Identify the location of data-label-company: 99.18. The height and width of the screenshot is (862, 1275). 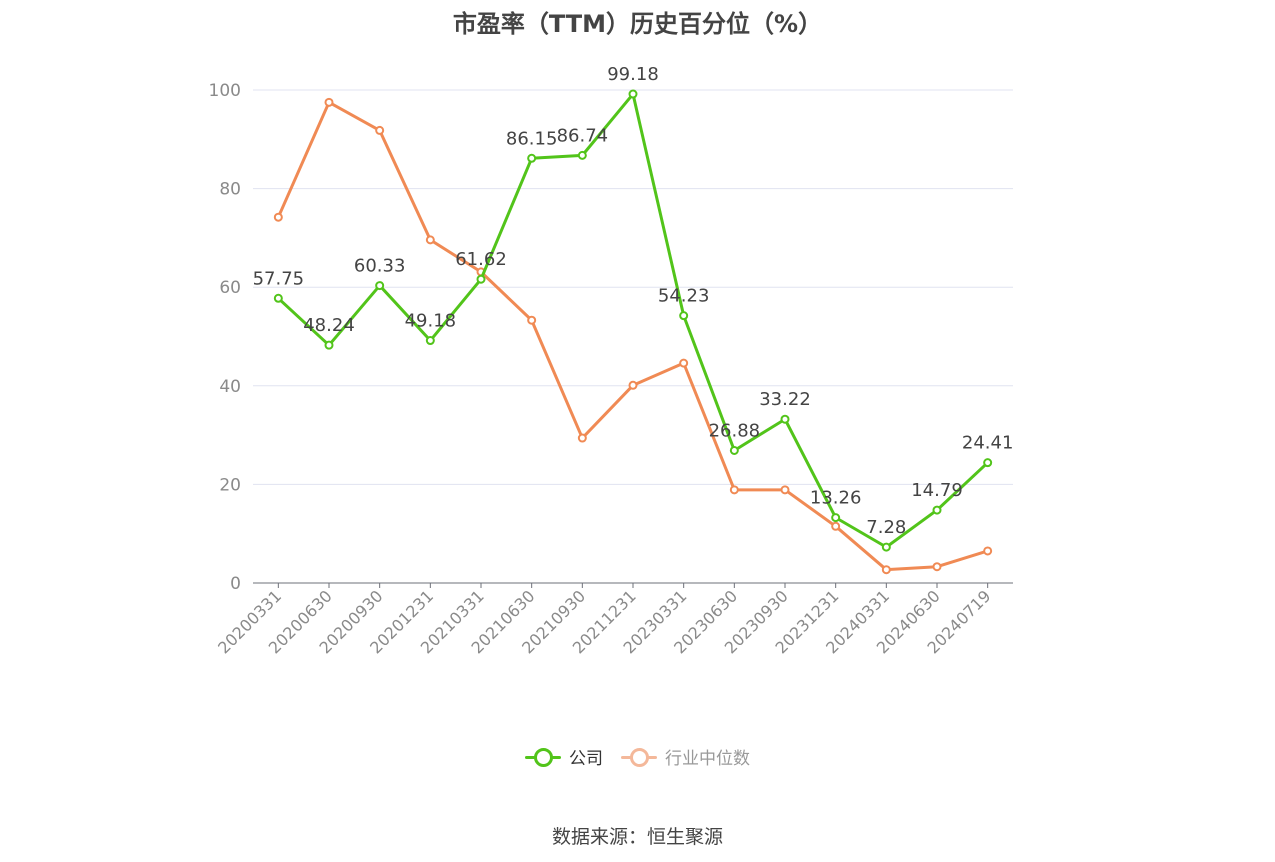
(633, 74).